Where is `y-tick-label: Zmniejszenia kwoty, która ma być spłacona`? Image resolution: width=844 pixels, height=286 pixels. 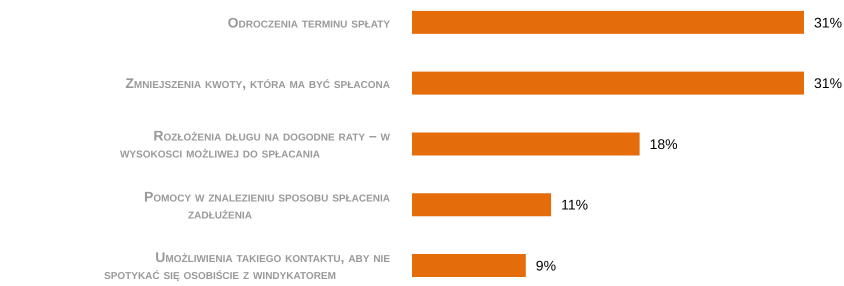
y-tick-label: Zmniejszenia kwoty, która ma być spłacona is located at coordinates (257, 83).